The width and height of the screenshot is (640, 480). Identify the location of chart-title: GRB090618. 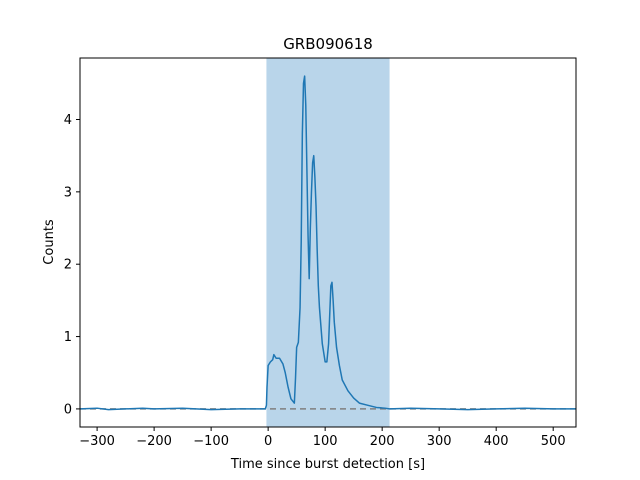
(328, 44).